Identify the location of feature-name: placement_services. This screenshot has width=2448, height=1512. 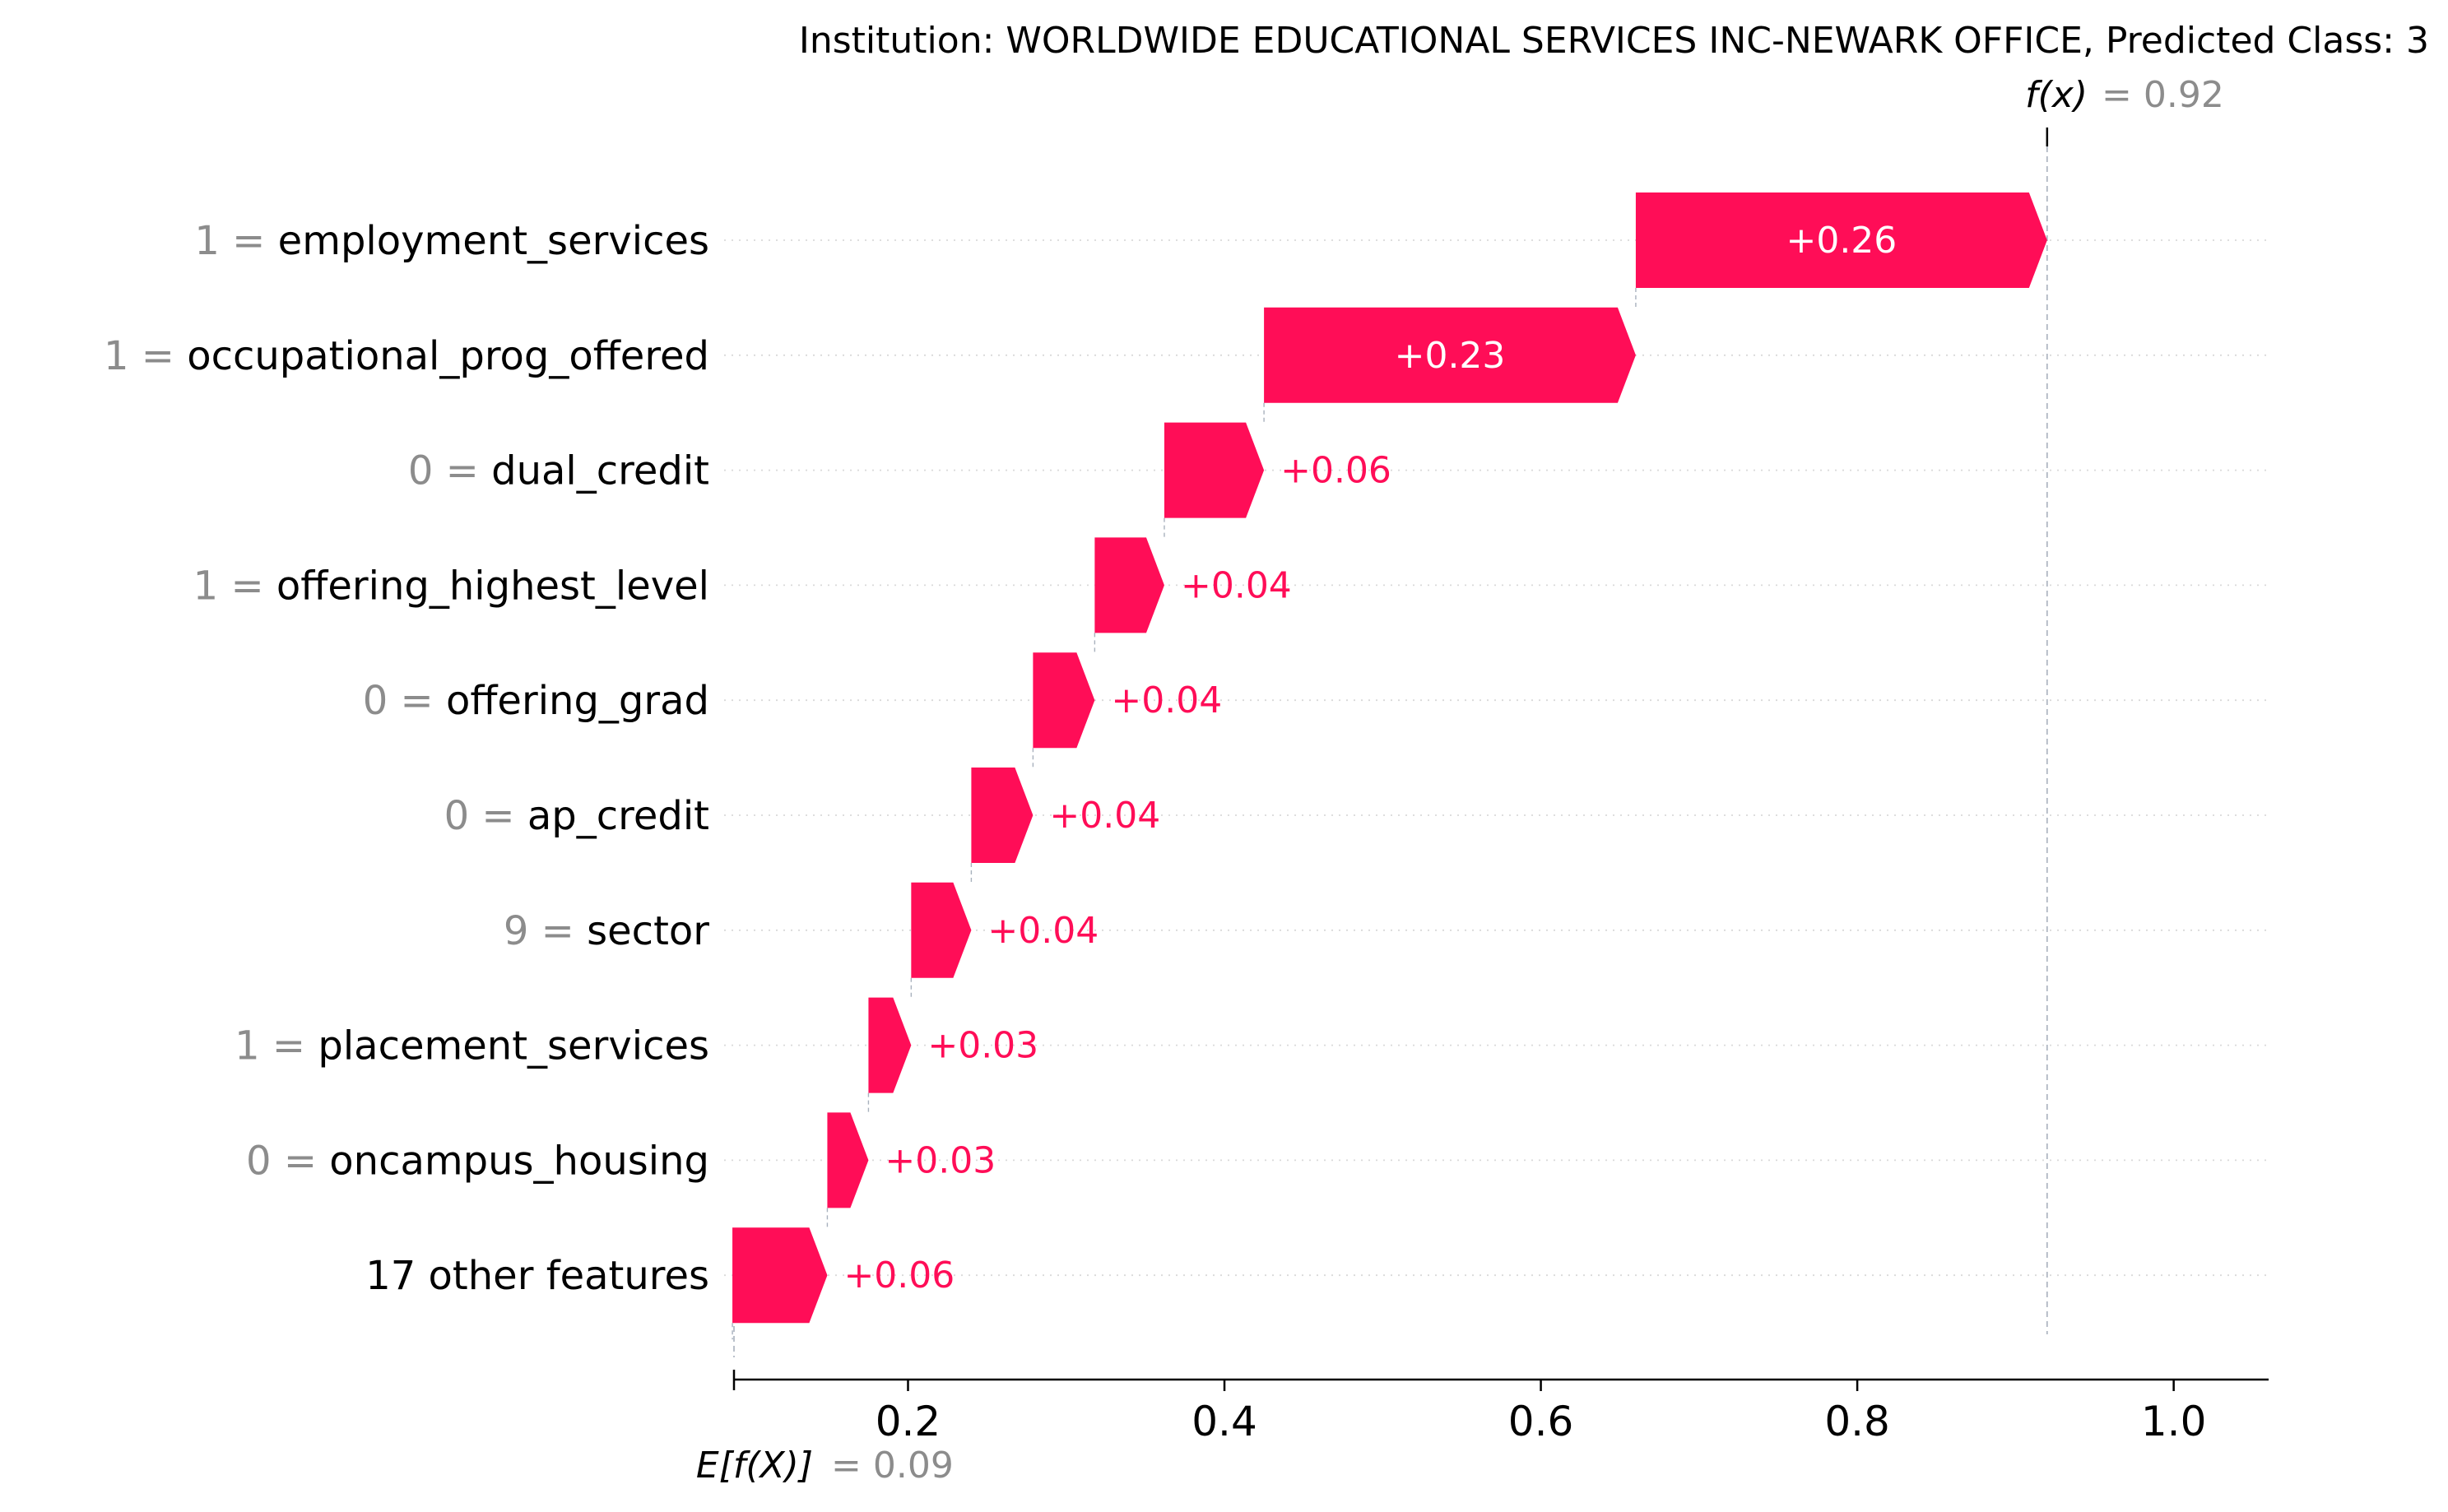
(513, 1046).